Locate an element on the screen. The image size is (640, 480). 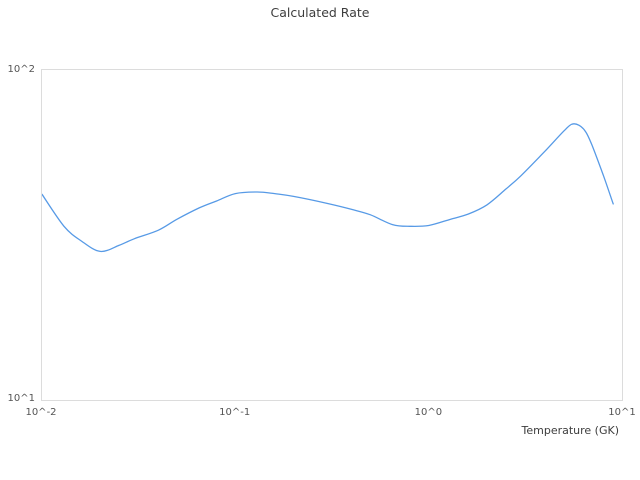
x-tick-10e-2: 10^-2 is located at coordinates (41, 412).